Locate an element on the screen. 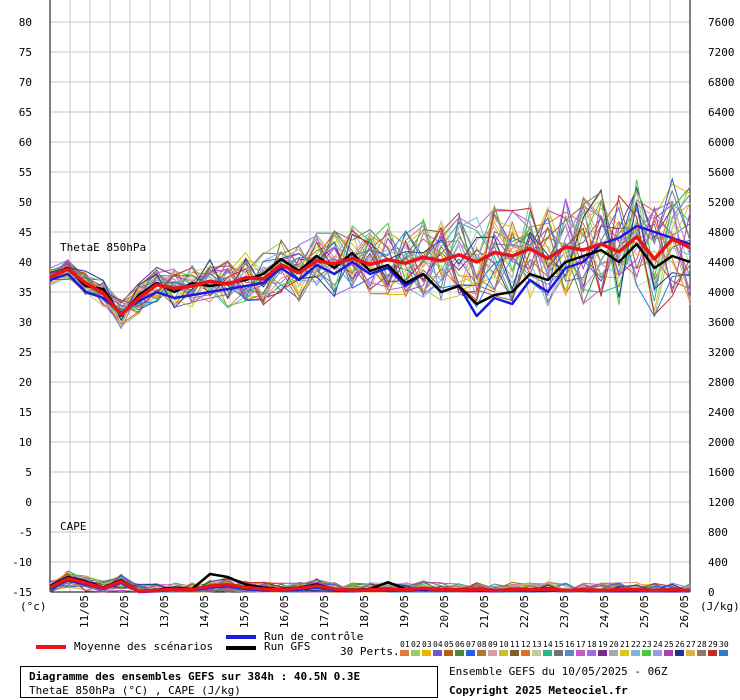  left-tick-label: -10 is located at coordinates (22, 562).